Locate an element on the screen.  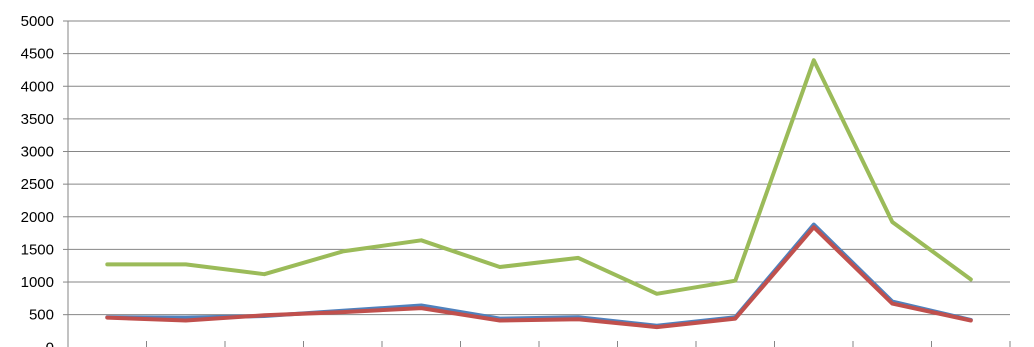
y-tick-label: 3000 is located at coordinates (37, 152).